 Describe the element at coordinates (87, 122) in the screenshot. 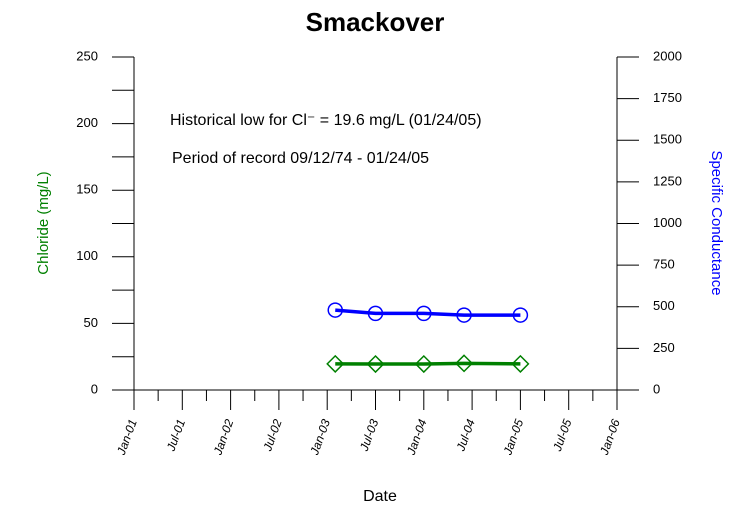

I see `y-tick-label: 200` at that location.